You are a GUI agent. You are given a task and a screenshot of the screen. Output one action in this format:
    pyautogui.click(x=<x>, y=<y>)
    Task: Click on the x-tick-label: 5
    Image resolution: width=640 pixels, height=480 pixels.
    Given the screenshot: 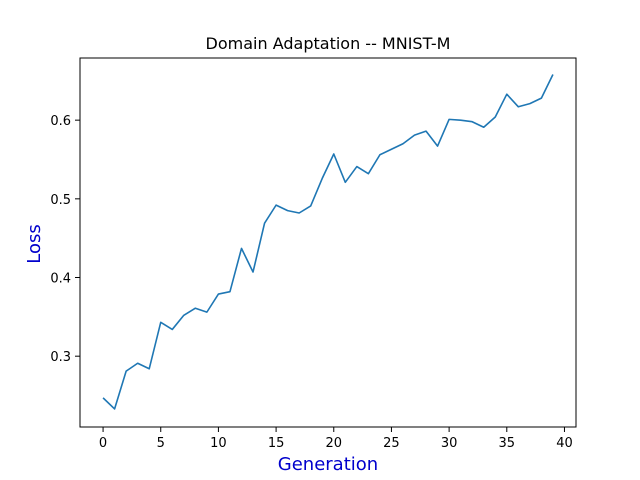 What is the action you would take?
    pyautogui.click(x=161, y=443)
    